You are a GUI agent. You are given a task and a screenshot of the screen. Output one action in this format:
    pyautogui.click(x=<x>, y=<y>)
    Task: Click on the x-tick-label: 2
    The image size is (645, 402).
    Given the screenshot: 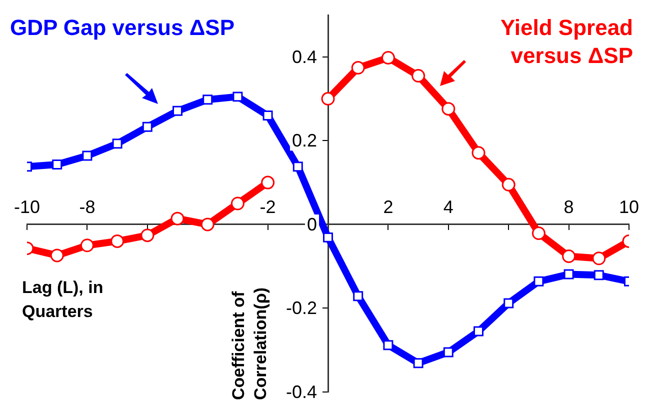 What is the action you would take?
    pyautogui.click(x=388, y=207)
    